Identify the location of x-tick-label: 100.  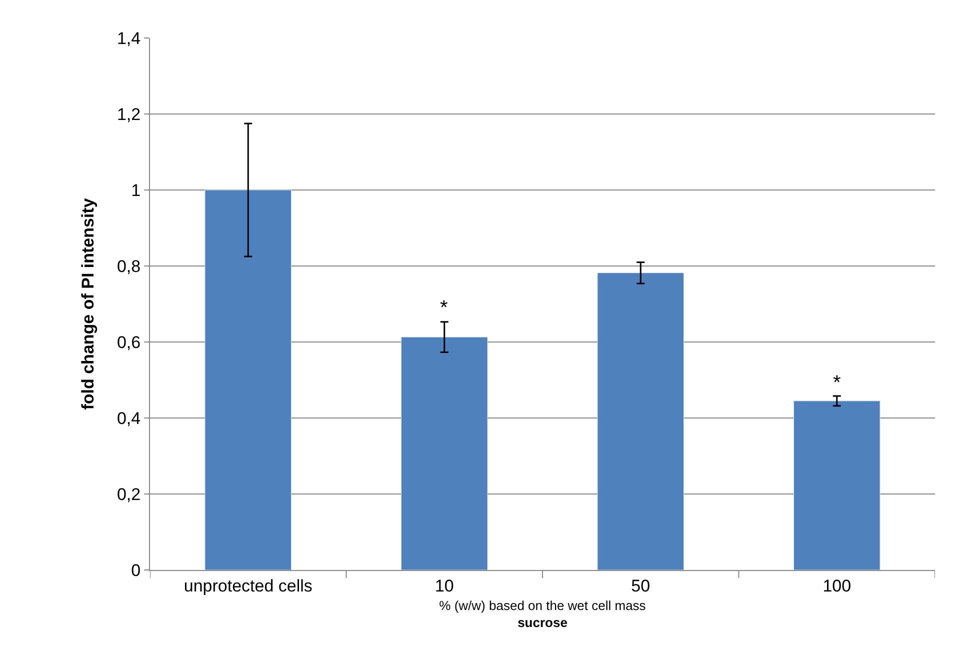
(837, 586).